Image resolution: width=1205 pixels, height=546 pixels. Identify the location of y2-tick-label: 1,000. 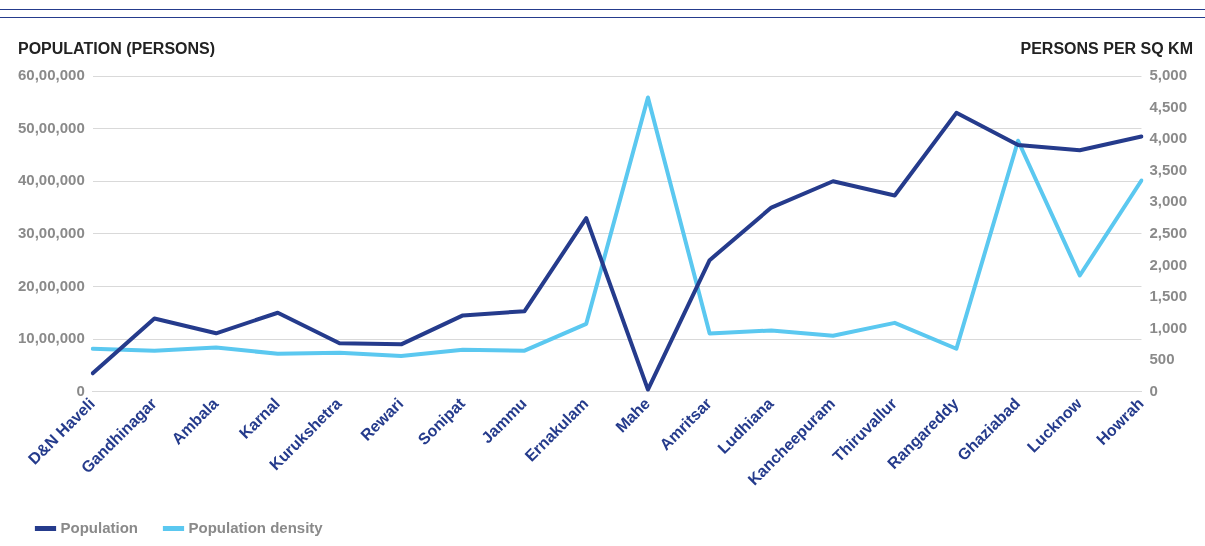
(1168, 327).